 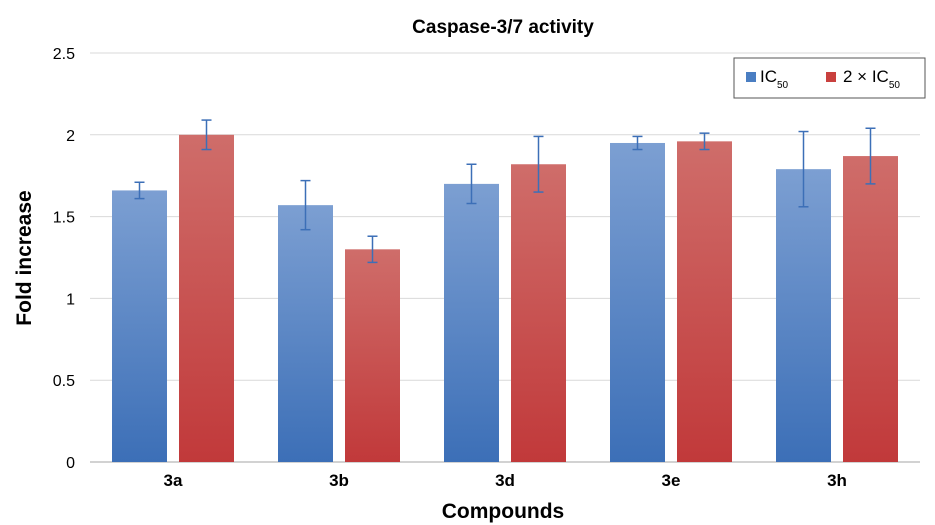 I want to click on legend-label-2ic50-sub: 50, so click(x=895, y=85).